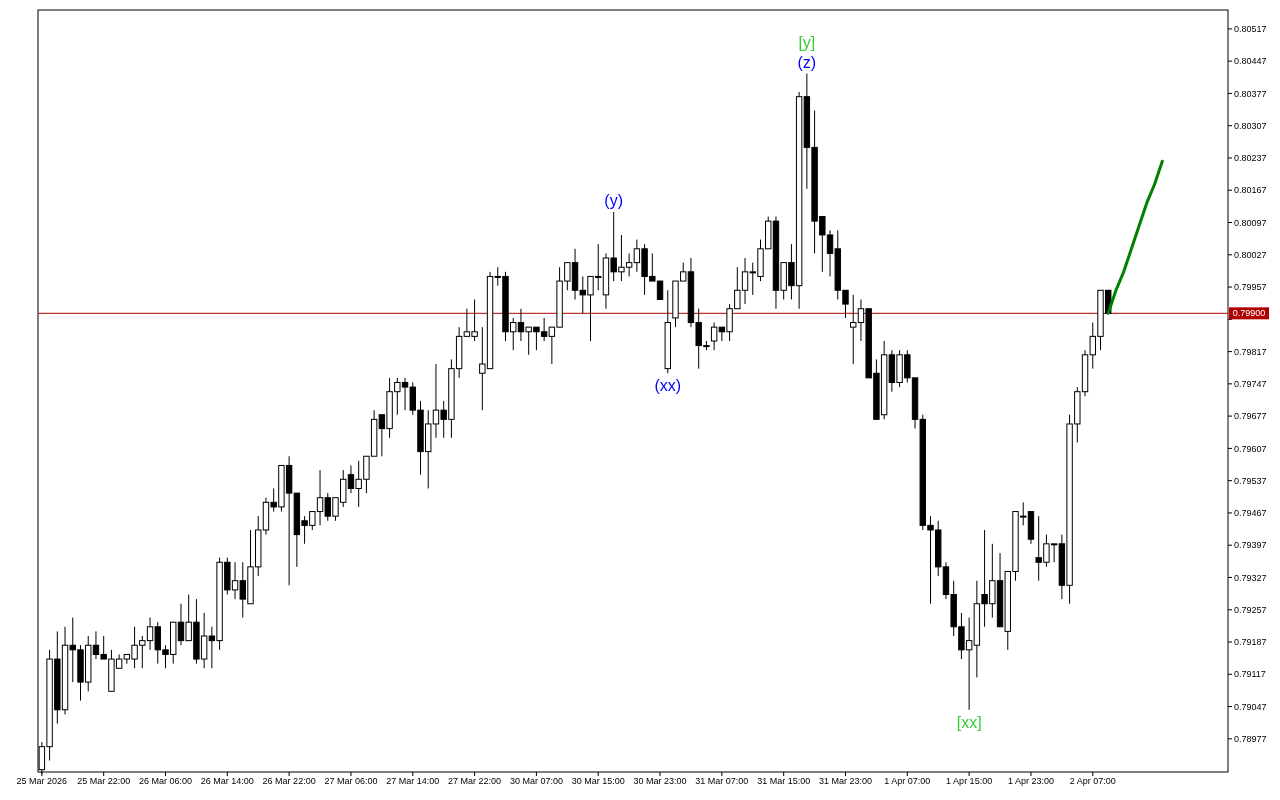 This screenshot has height=800, width=1280. Describe the element at coordinates (1250, 416) in the screenshot. I see `y-tick-label: 0.79677` at that location.